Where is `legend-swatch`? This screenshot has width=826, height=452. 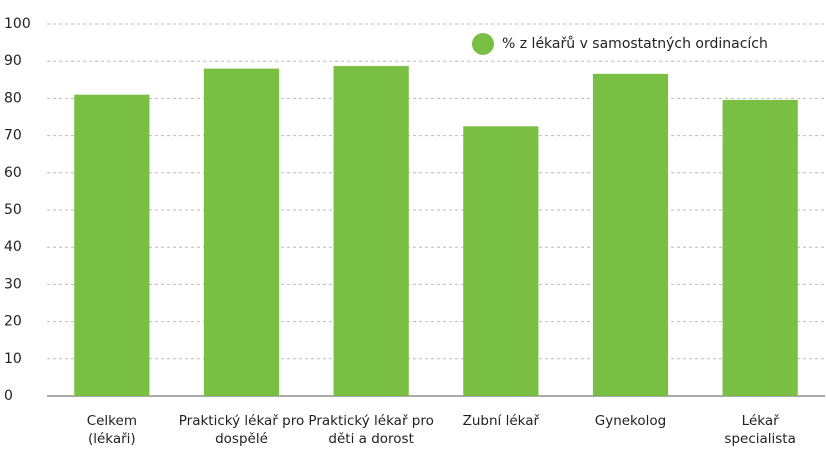
legend-swatch is located at coordinates (483, 44).